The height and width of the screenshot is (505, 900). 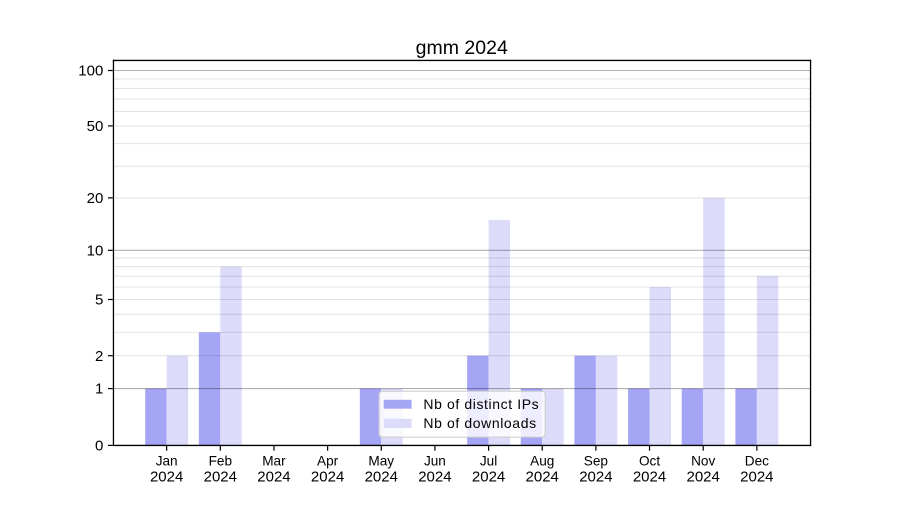 I want to click on svg-text: Nb of distinct IPs, so click(x=481, y=404).